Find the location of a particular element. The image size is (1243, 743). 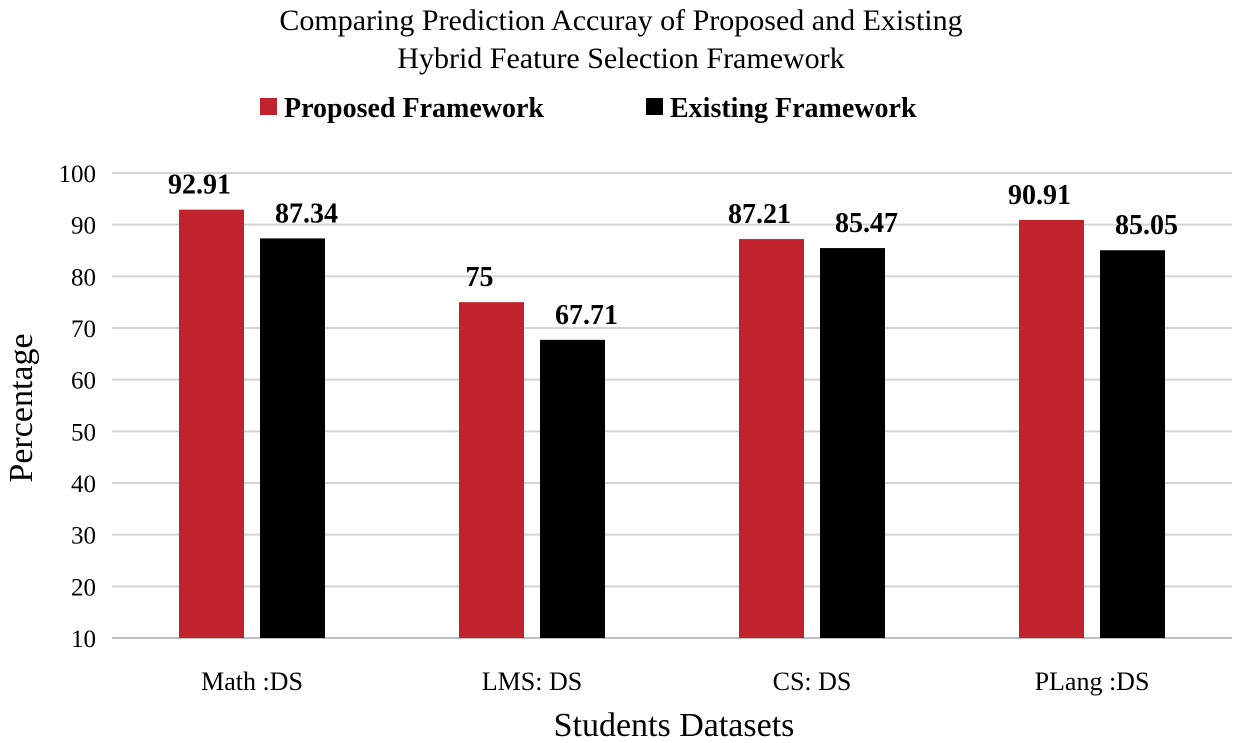

x-category-label-1: LMS: DS is located at coordinates (532, 681).